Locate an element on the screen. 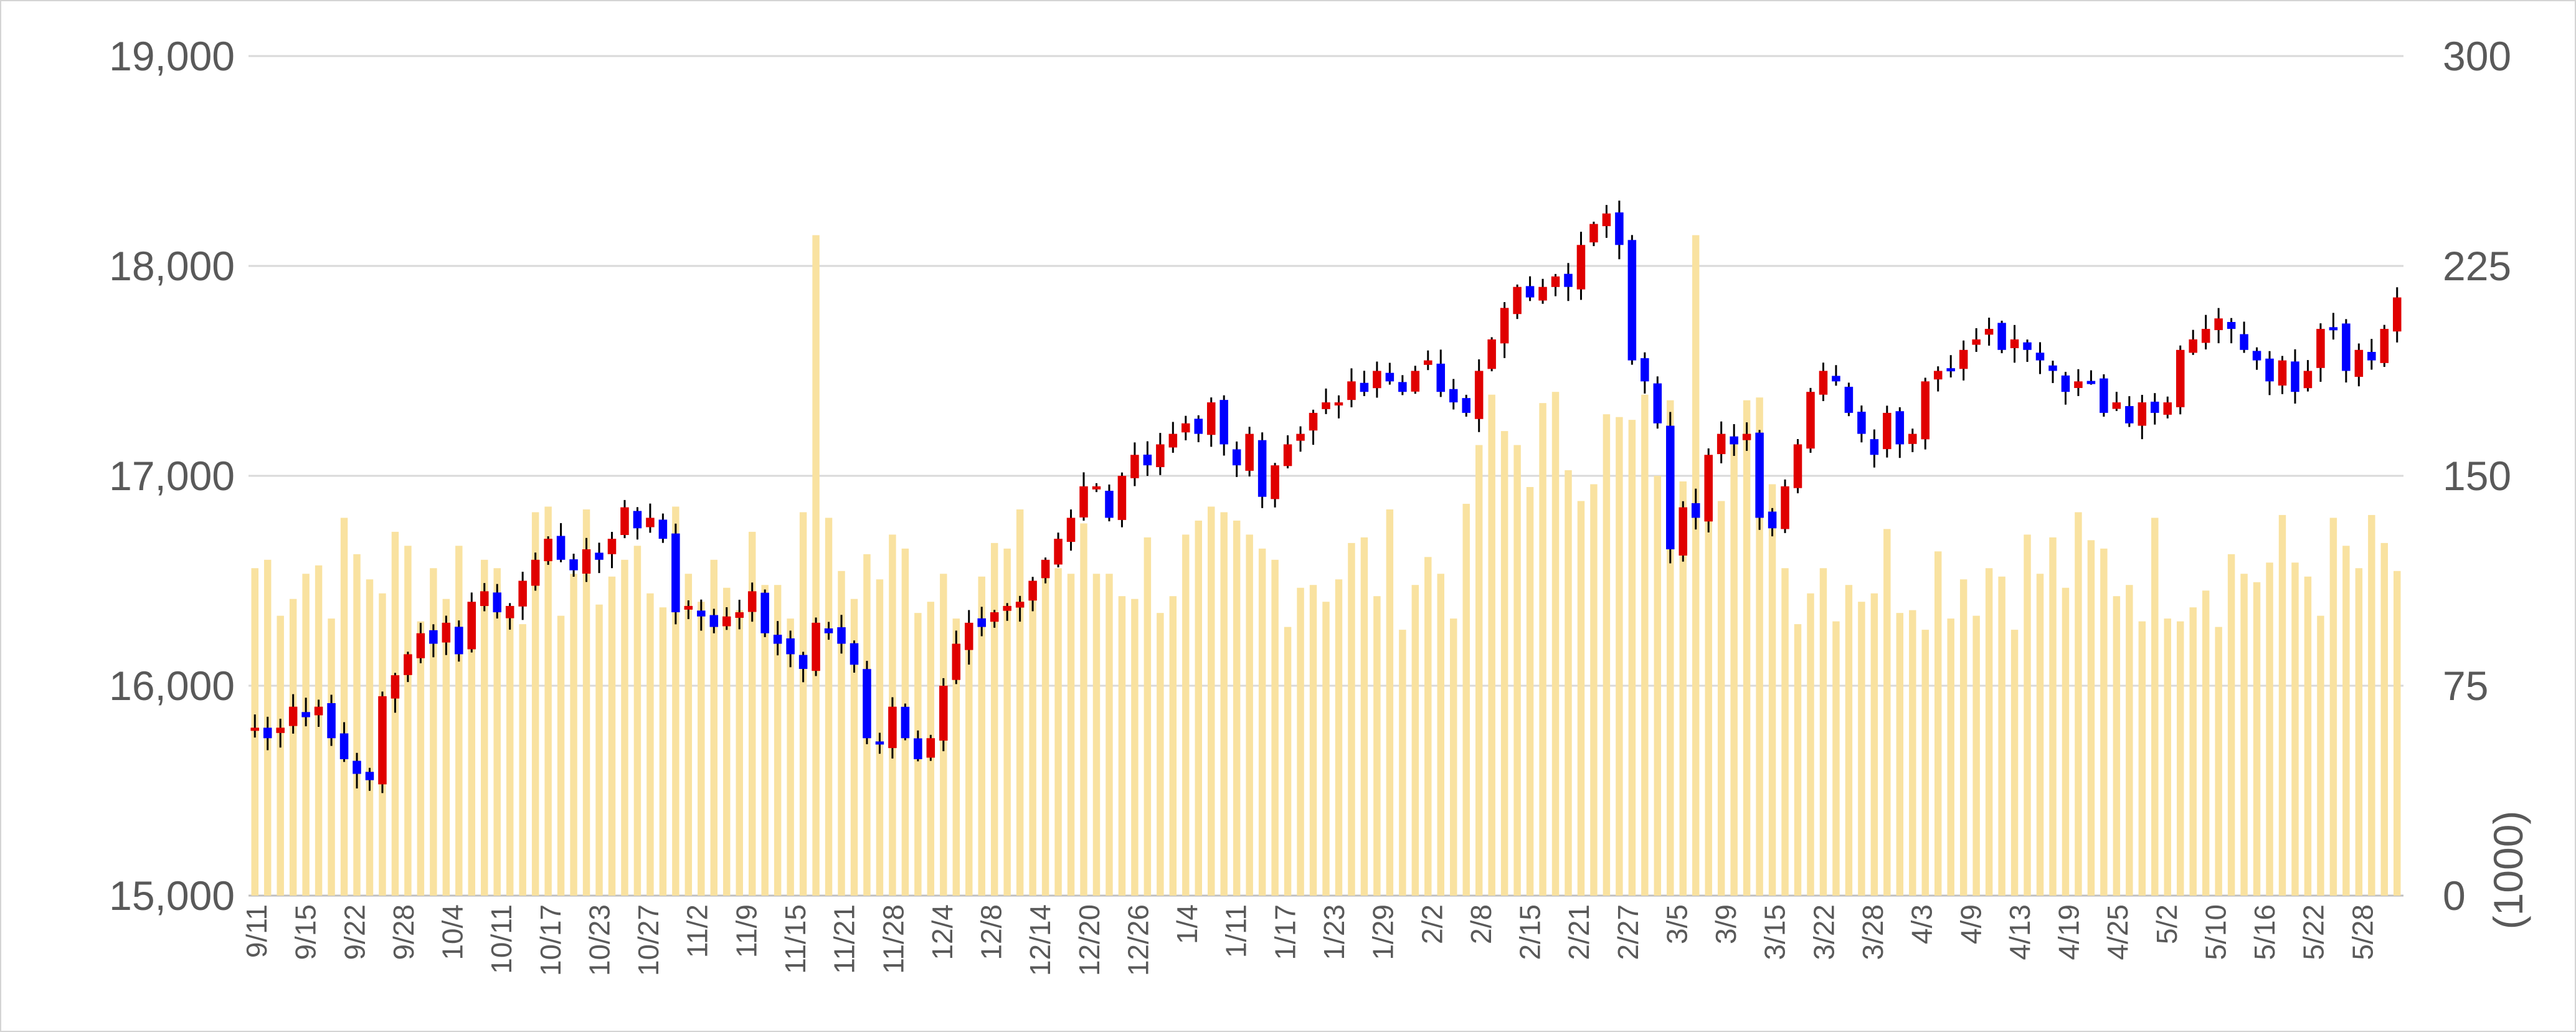 This screenshot has width=2576, height=1032. x-tick-label: 11/28 is located at coordinates (893, 939).